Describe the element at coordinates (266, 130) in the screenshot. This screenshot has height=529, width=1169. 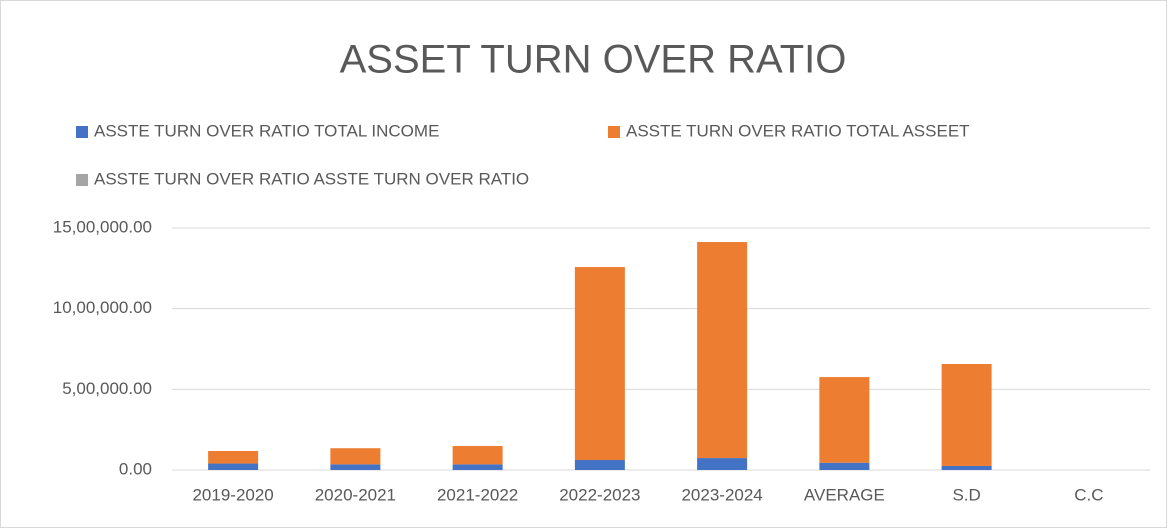
I see `legend-label: ASSTE TURN OVER RATIO TOTAL INCOME` at that location.